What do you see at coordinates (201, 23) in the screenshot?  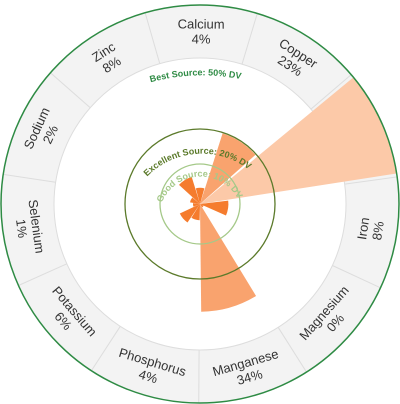 I see `category-name: Calcium` at bounding box center [201, 23].